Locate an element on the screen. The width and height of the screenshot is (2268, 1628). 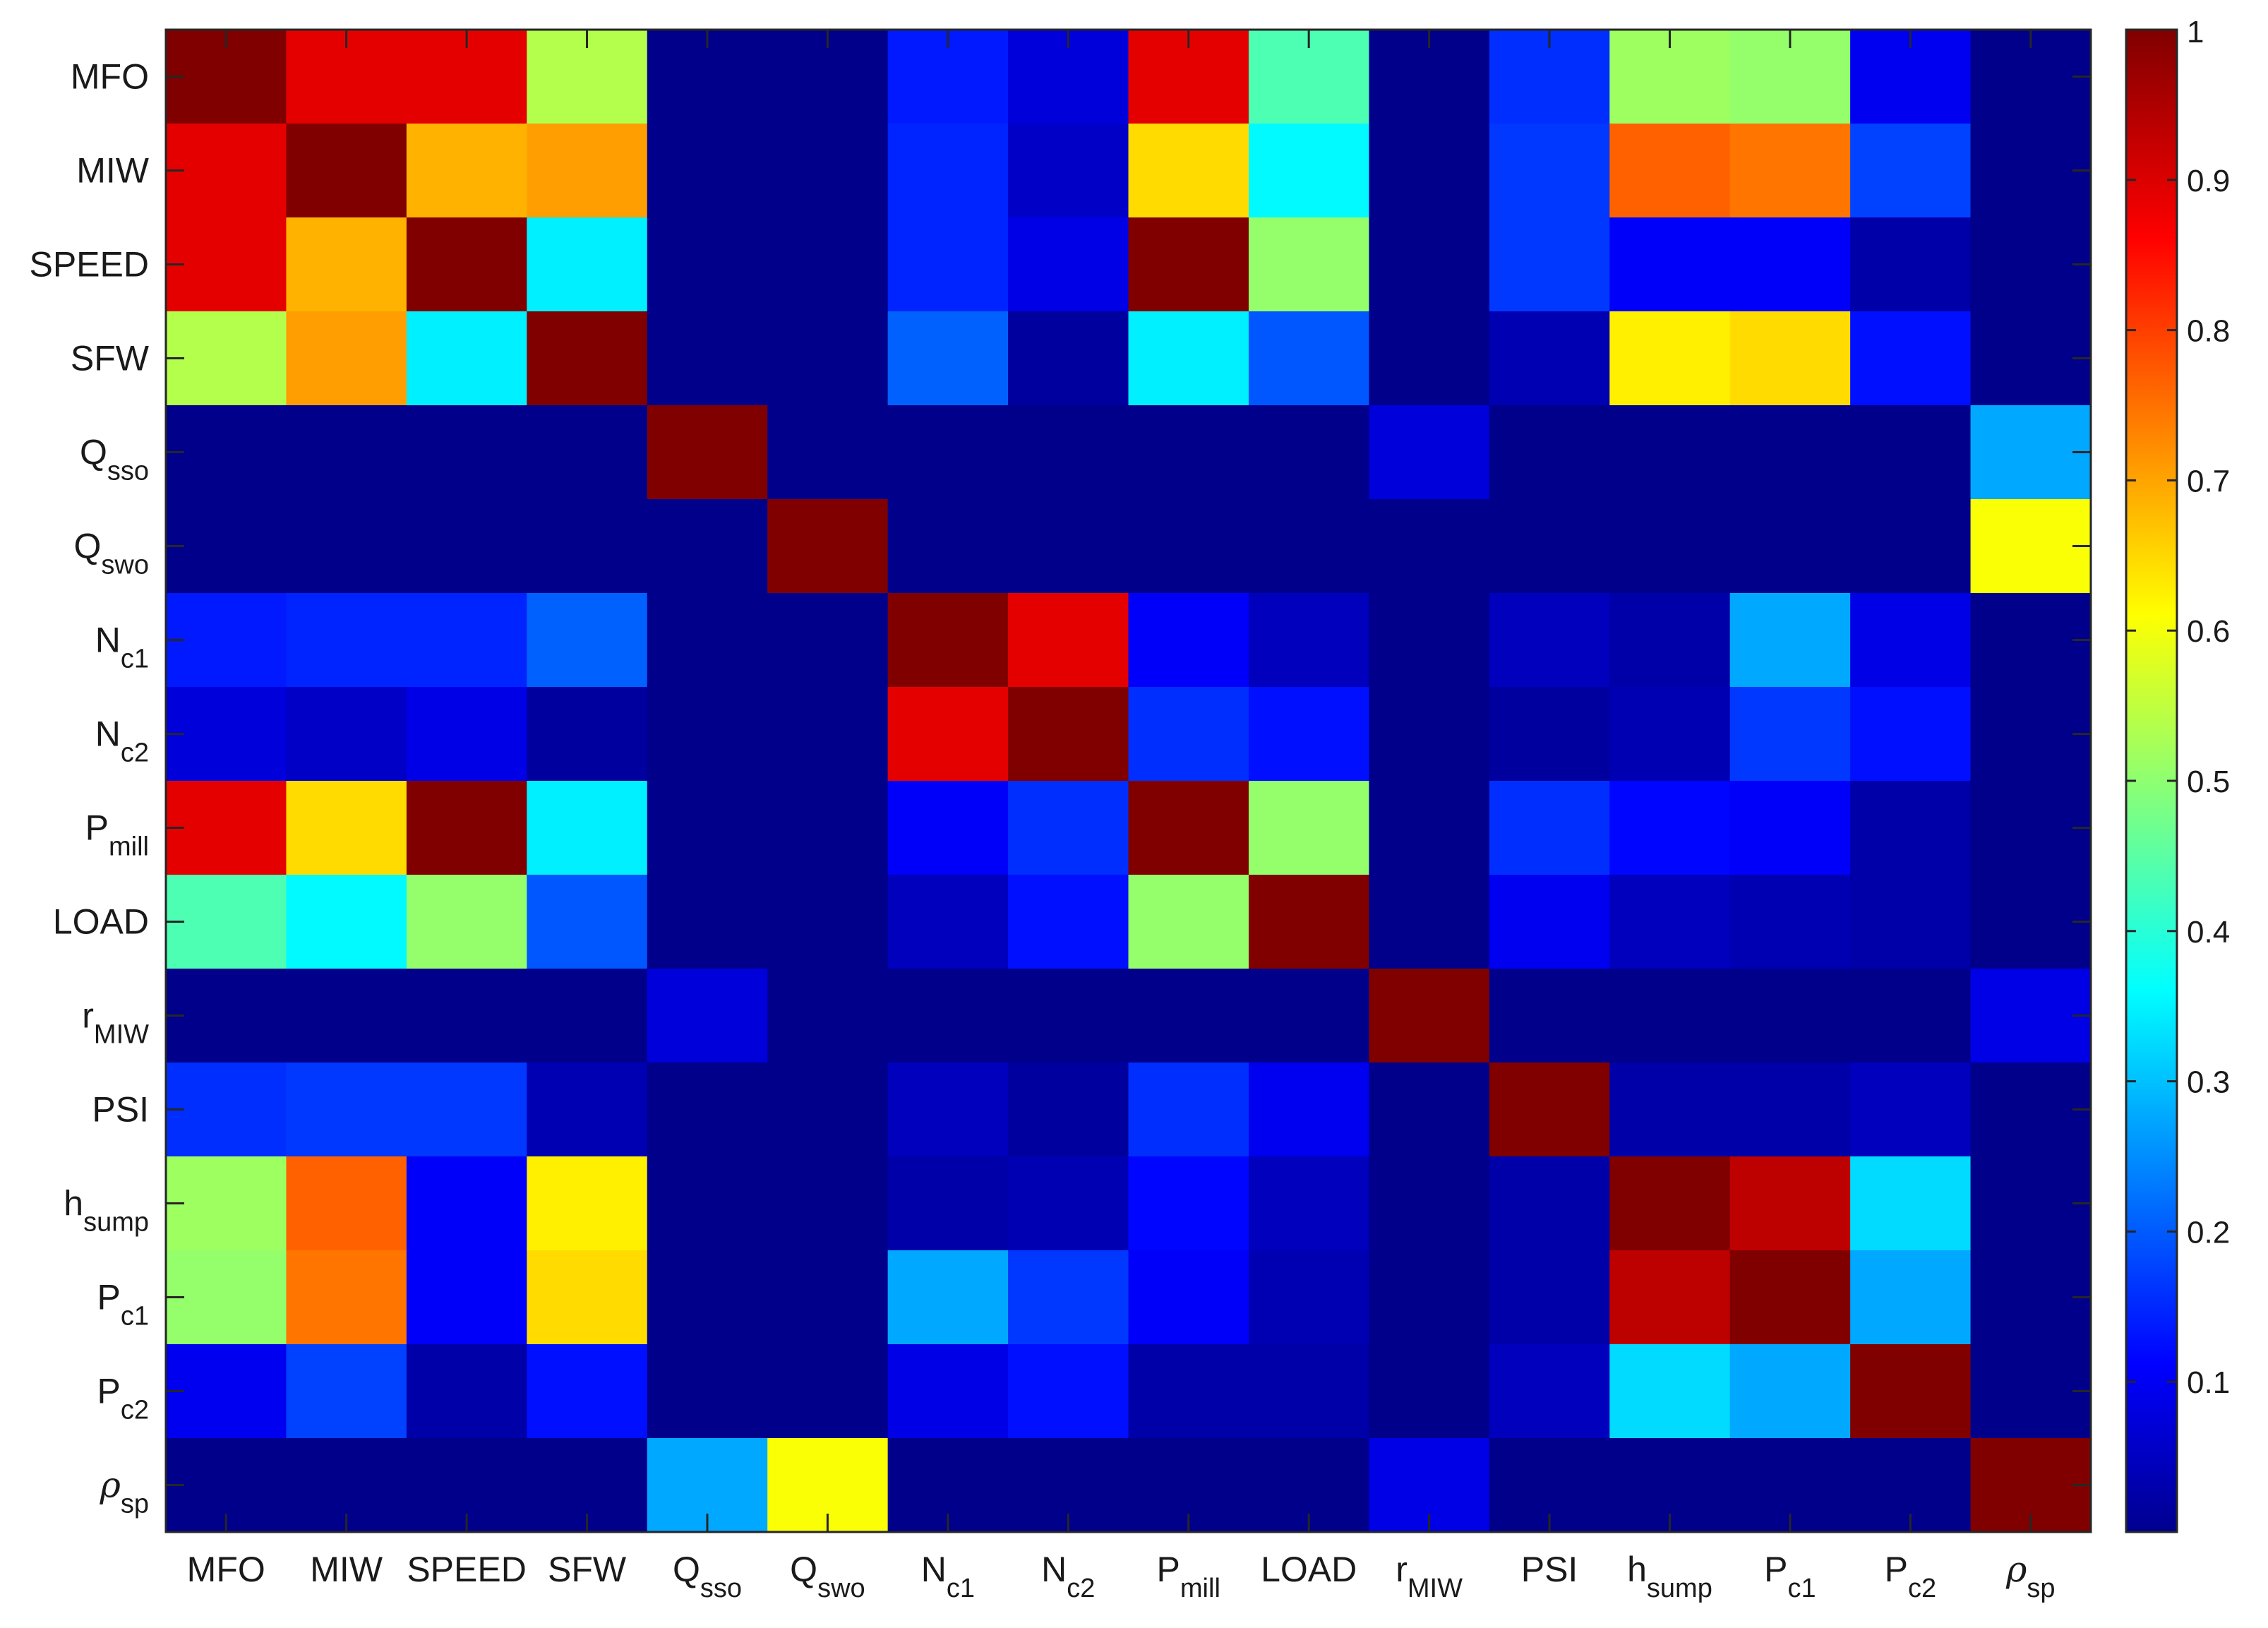
x-tick-label: SPEED is located at coordinates (467, 1569).